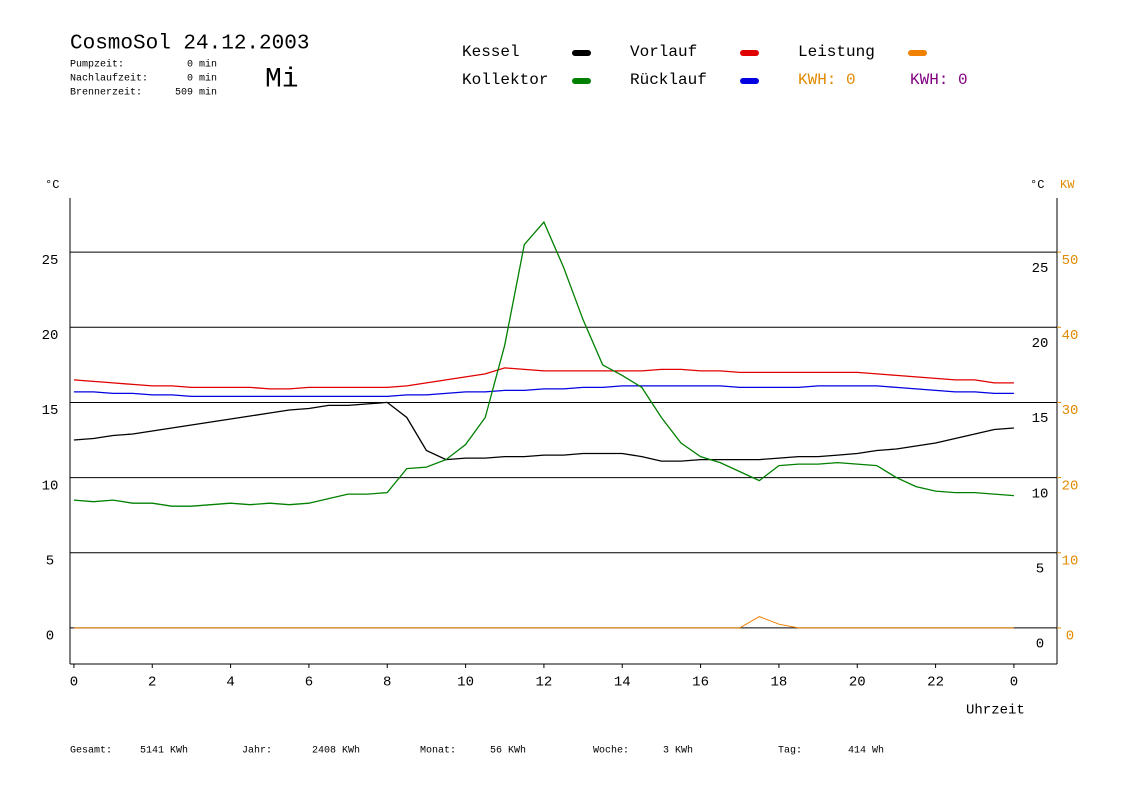  What do you see at coordinates (282, 79) in the screenshot?
I see `day-label: Mi` at bounding box center [282, 79].